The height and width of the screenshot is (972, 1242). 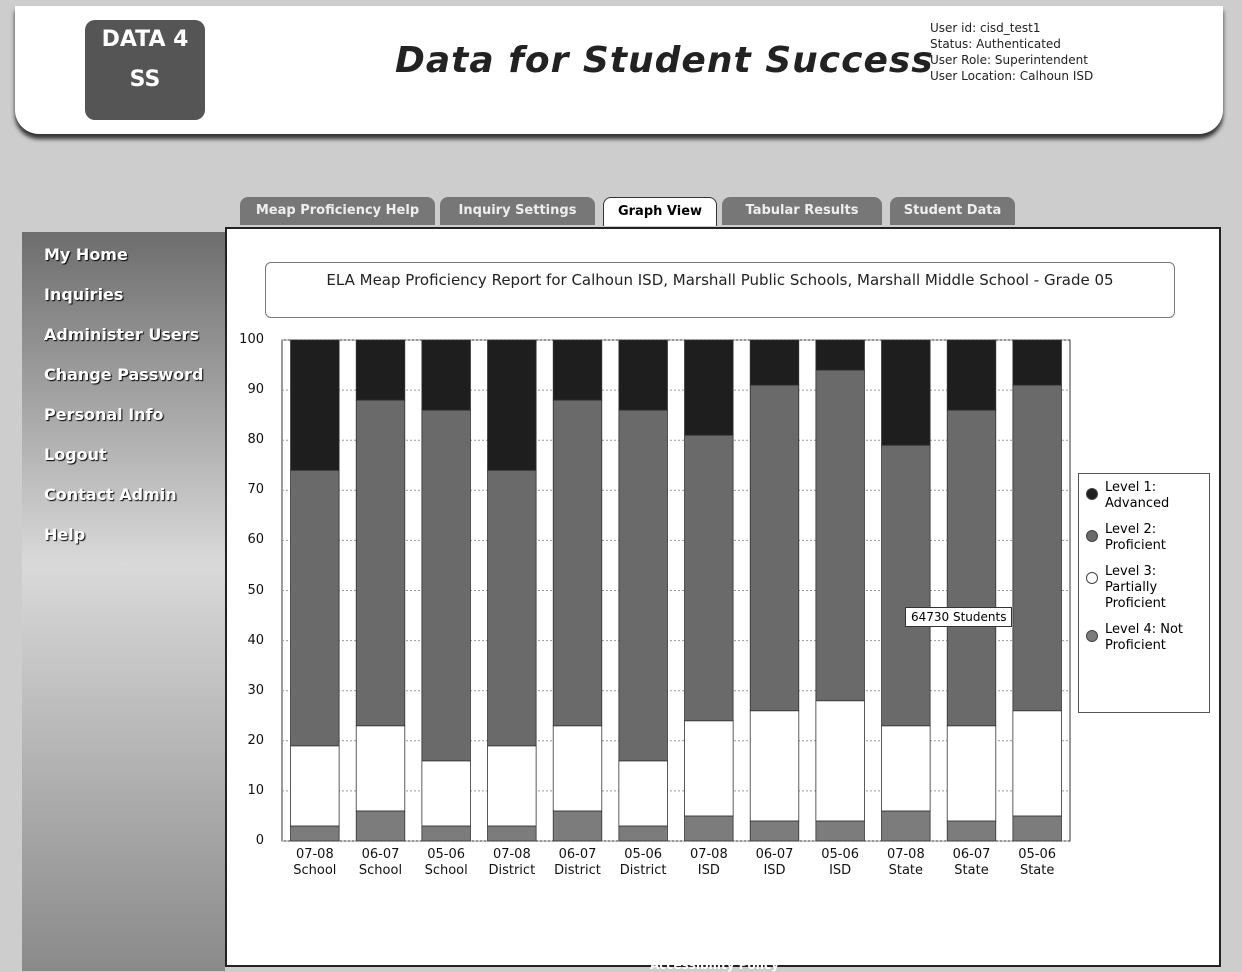 I want to click on site-title: Data for Student Success, so click(x=664, y=60).